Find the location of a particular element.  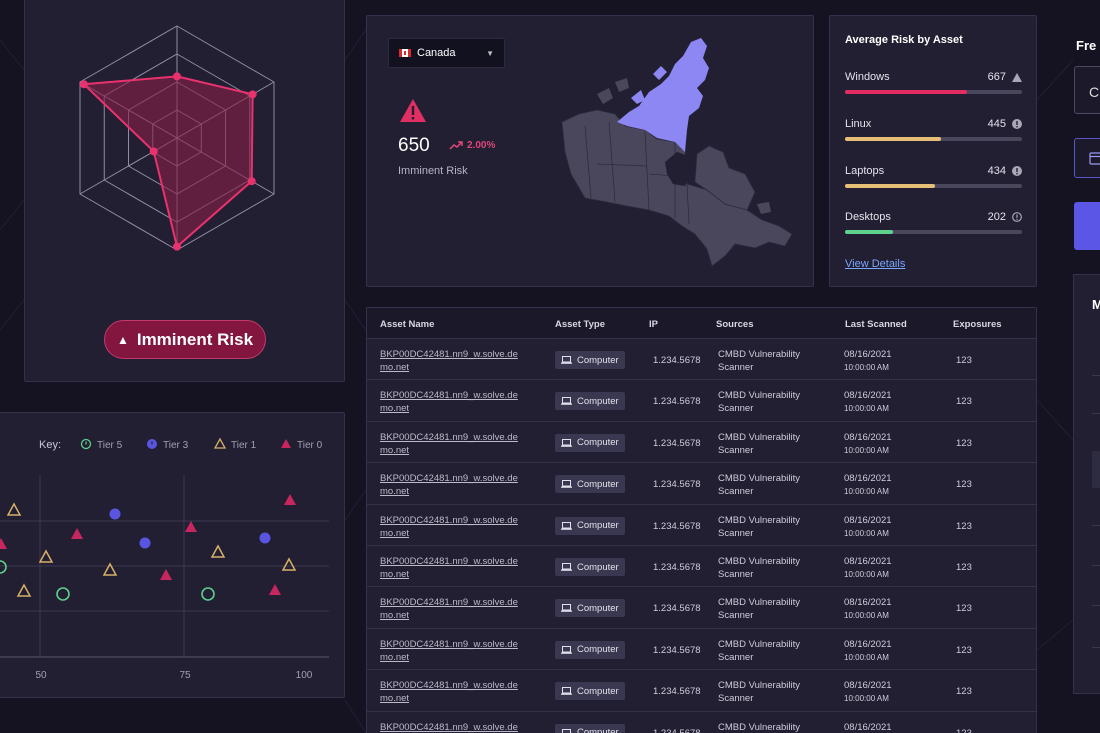

canada-map is located at coordinates (677, 151).